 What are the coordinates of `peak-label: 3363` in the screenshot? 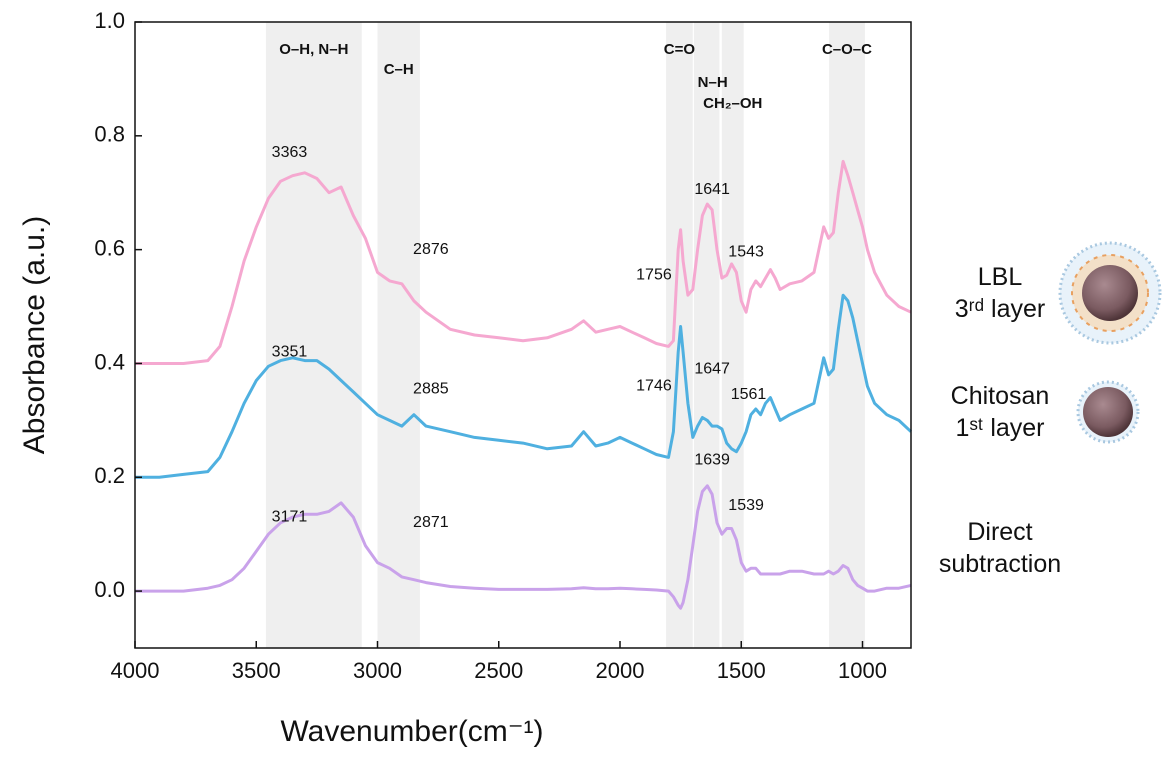 It's located at (290, 152).